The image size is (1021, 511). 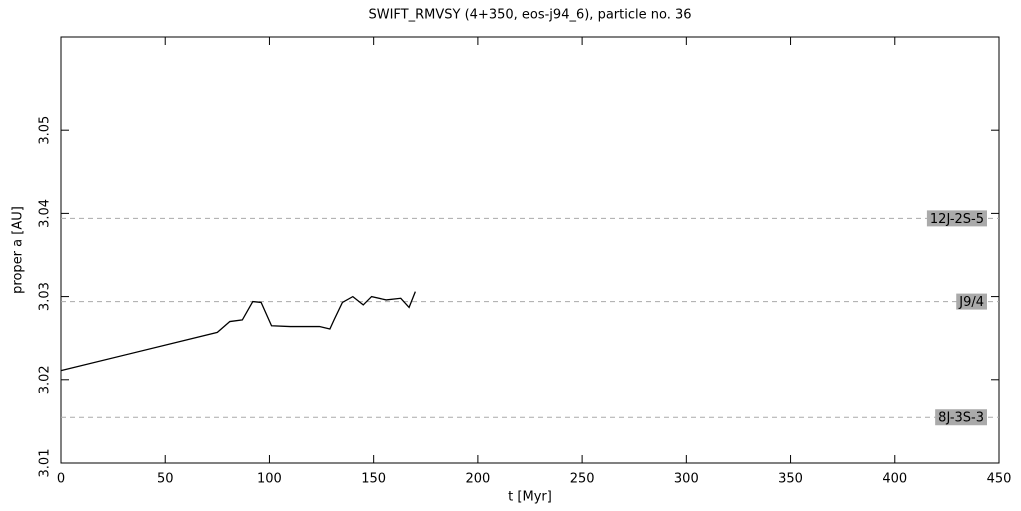 I want to click on x-tick-label: 250, so click(x=582, y=479).